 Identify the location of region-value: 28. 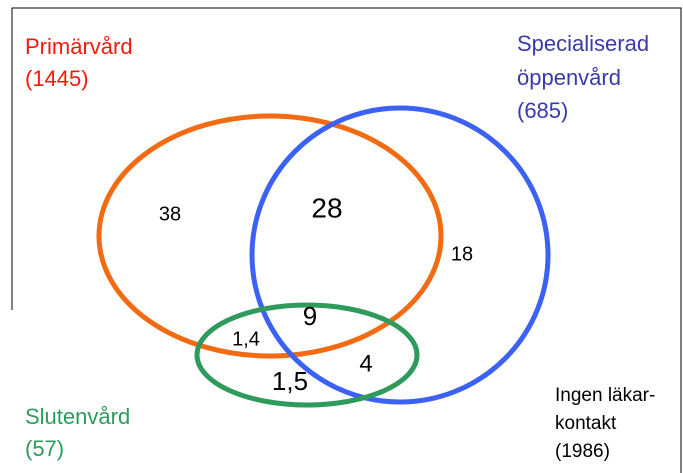
(326, 207).